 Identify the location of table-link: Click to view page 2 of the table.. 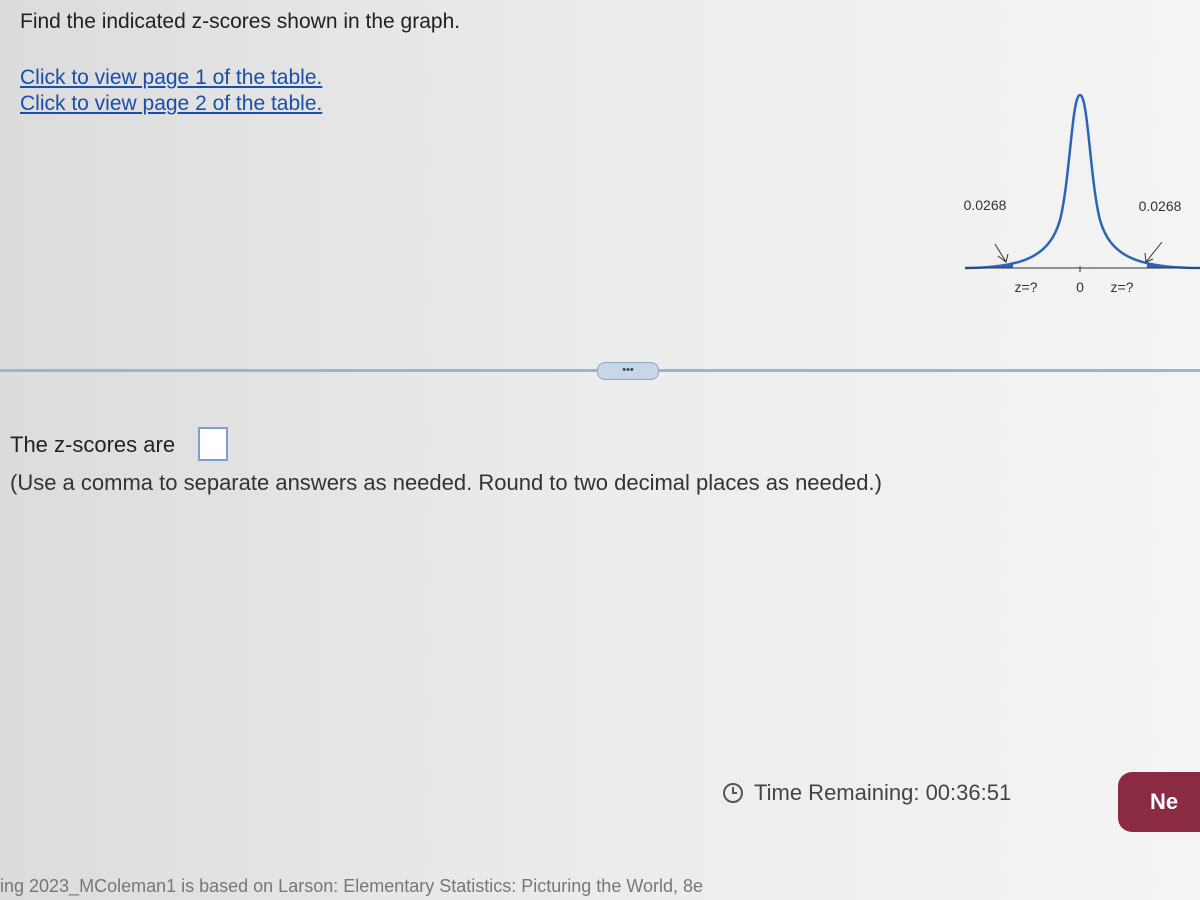
(171, 103).